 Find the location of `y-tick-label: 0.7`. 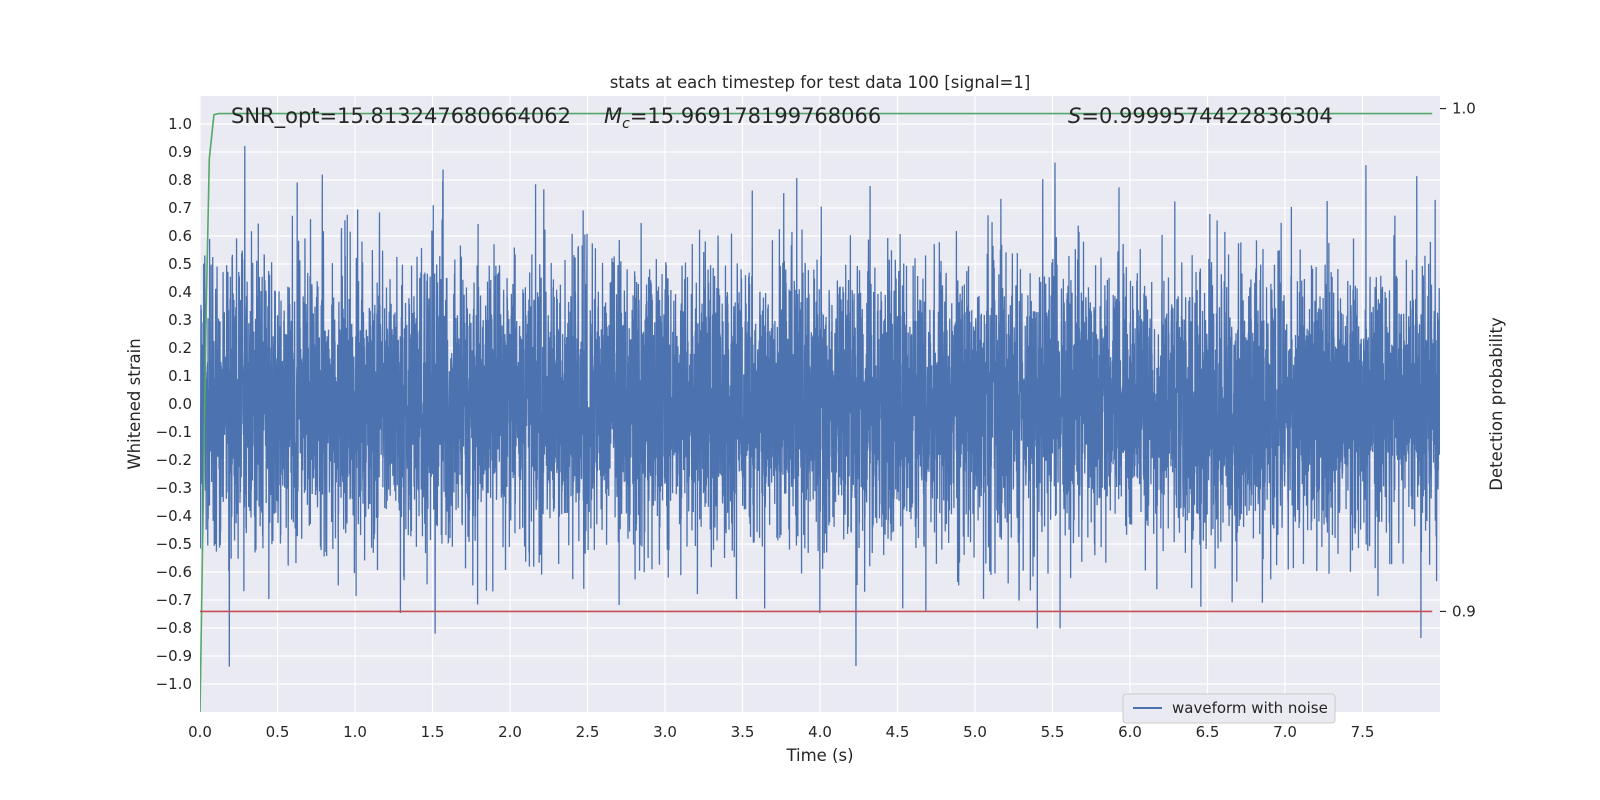

y-tick-label: 0.7 is located at coordinates (180, 208).